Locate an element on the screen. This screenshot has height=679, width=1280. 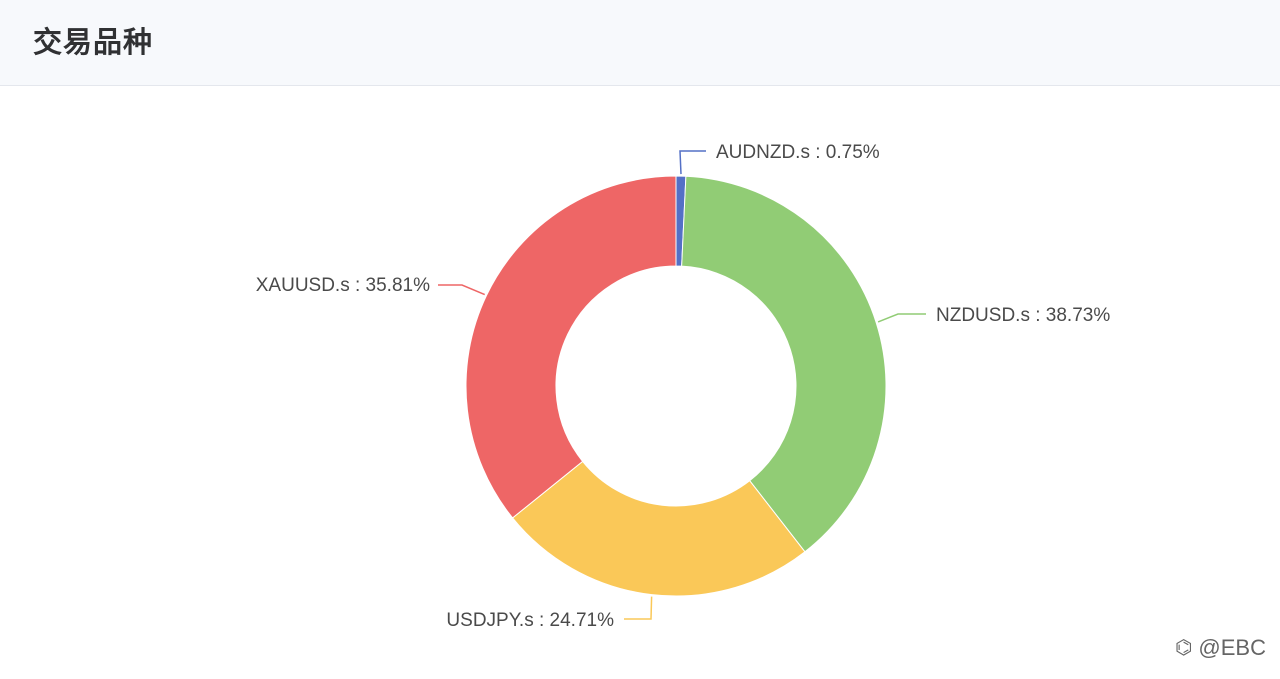
watermark-text: @EBC is located at coordinates (1232, 647).